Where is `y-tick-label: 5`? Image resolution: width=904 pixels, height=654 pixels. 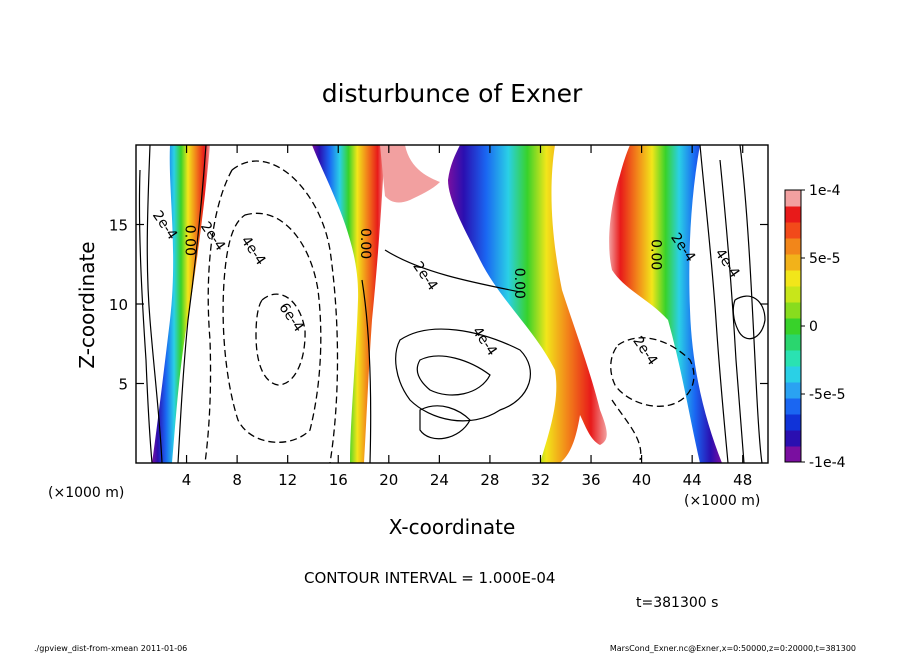 y-tick-label: 5 is located at coordinates (123, 385).